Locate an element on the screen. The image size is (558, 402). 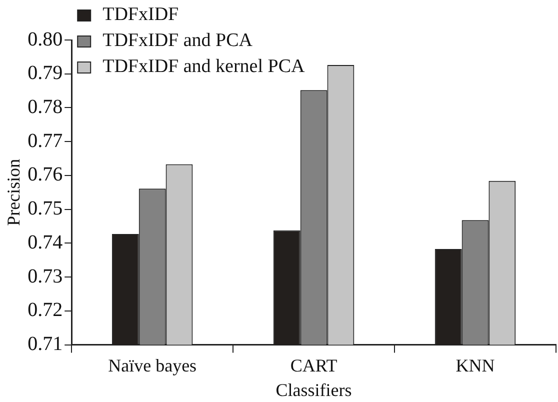
y-tick-label: 0.73 is located at coordinates (45, 276).